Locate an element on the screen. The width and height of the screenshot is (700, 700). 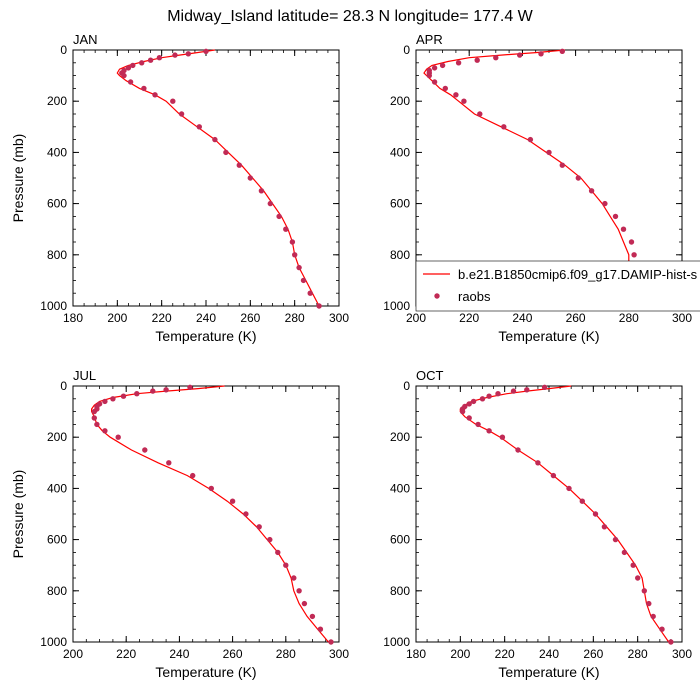
legend-model-label: b.e21.B1850cmip6.f09_g17.DAMIP-hist-s is located at coordinates (578, 274).